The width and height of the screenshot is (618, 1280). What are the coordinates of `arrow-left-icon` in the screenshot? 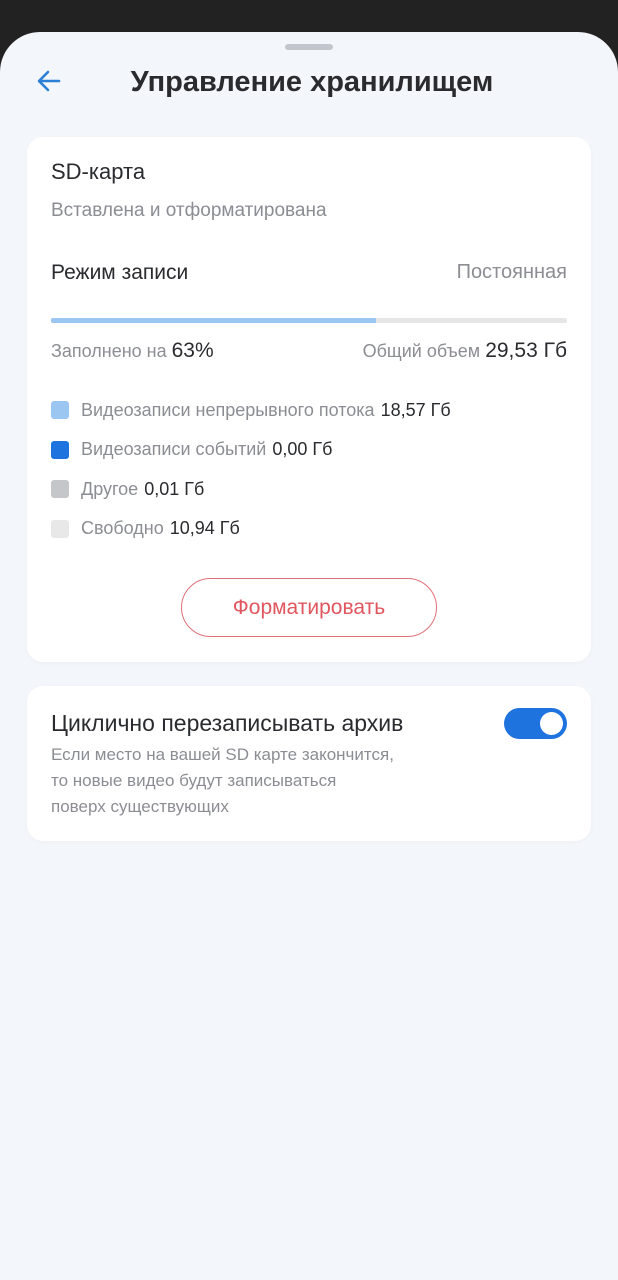 It's located at (49, 81).